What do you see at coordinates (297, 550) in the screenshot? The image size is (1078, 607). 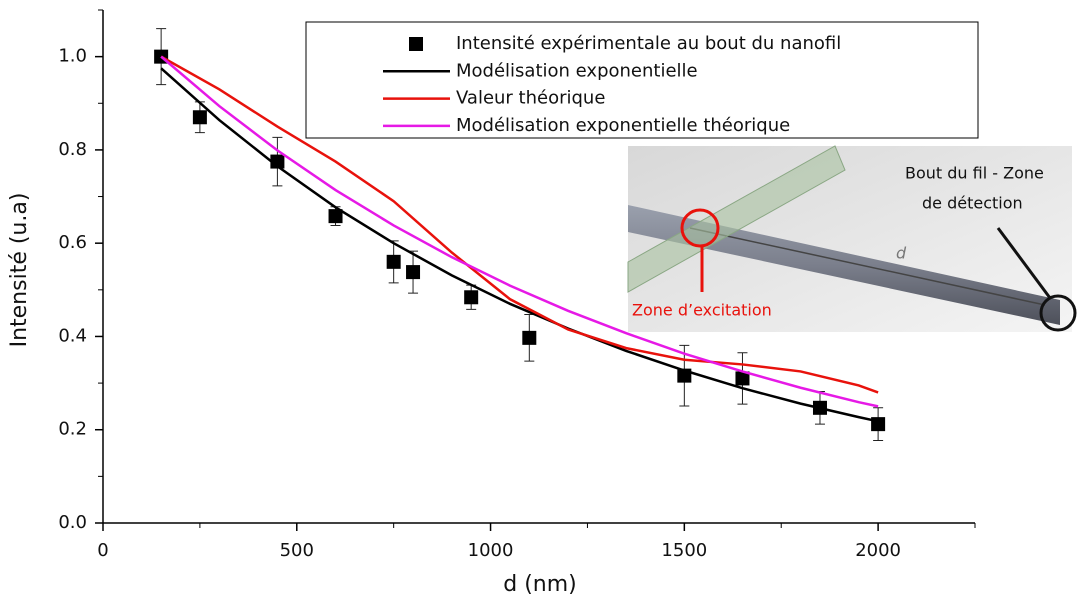 I see `x-tick-label: 500` at bounding box center [297, 550].